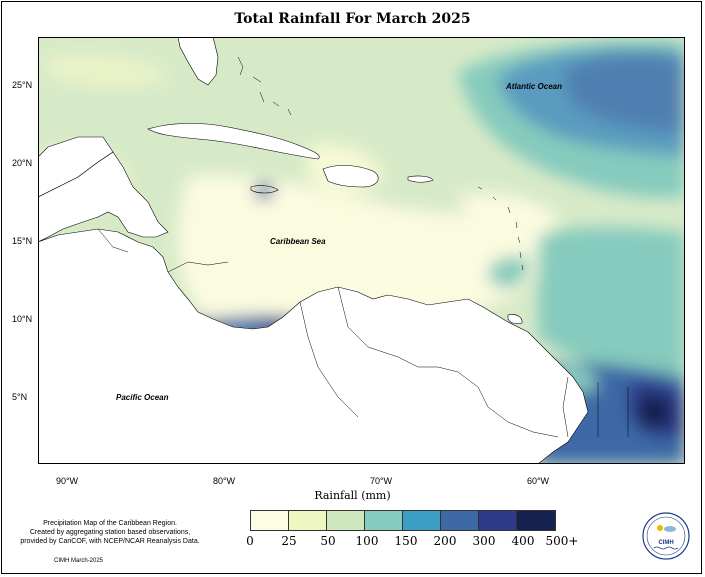  What do you see at coordinates (381, 481) in the screenshot?
I see `lon-tick-70: 70°W` at bounding box center [381, 481].